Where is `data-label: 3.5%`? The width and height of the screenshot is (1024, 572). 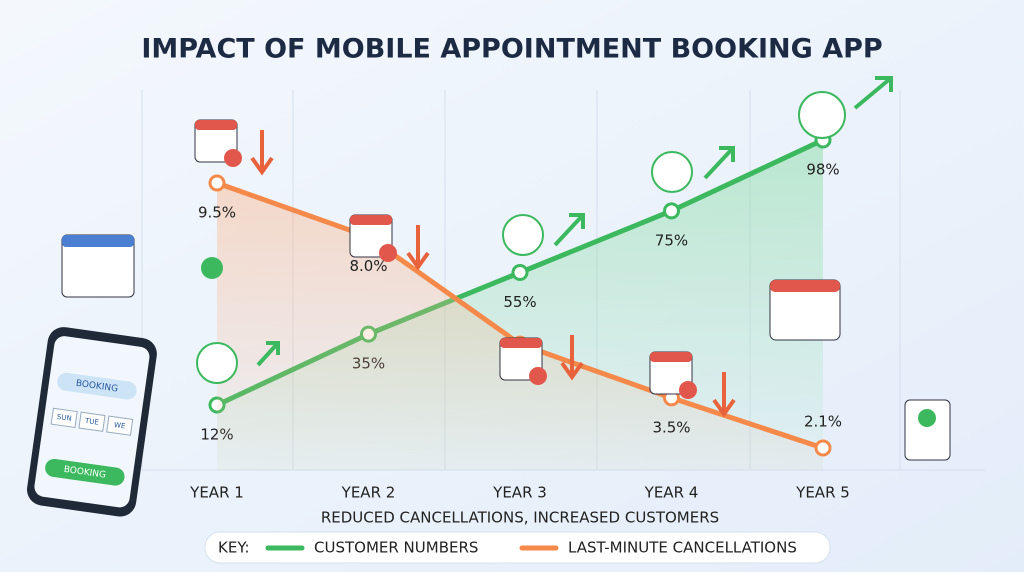
data-label: 3.5% is located at coordinates (671, 427).